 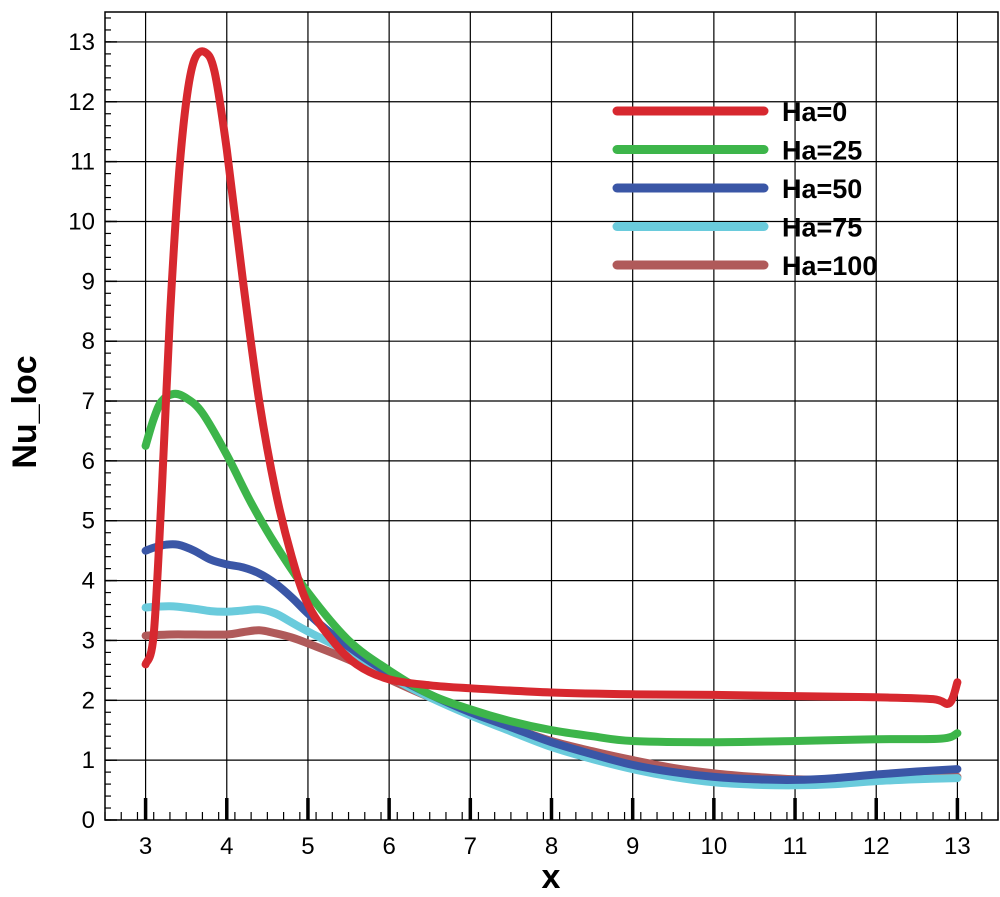 What do you see at coordinates (81, 221) in the screenshot?
I see `y-tick-label: 10` at bounding box center [81, 221].